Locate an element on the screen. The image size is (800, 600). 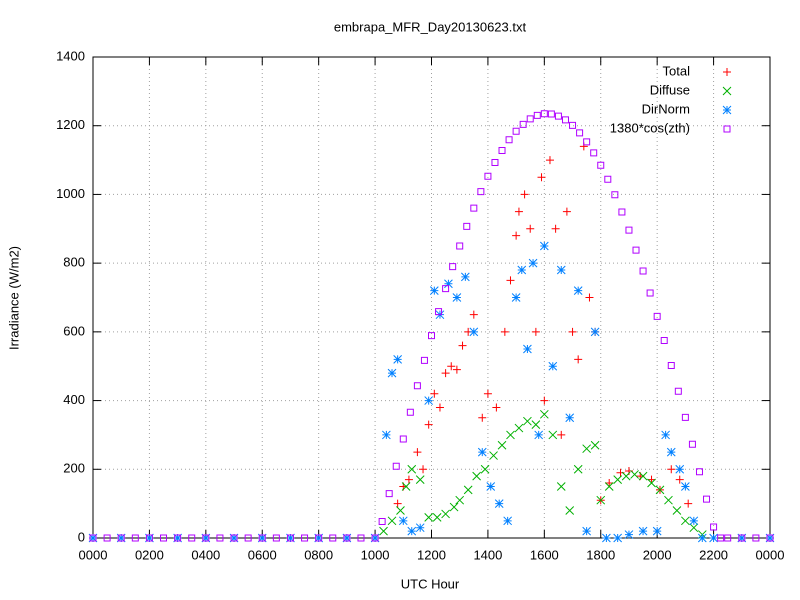
y-tick-label: 400 is located at coordinates (74, 399).